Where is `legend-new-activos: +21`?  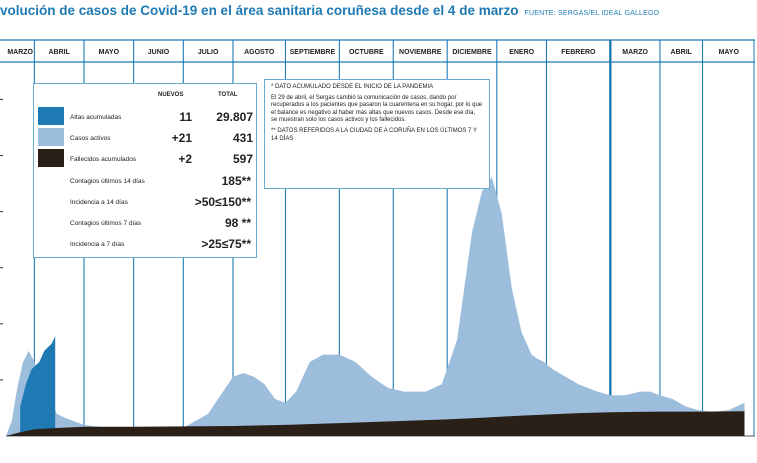
legend-new-activos: +21 is located at coordinates (181, 138).